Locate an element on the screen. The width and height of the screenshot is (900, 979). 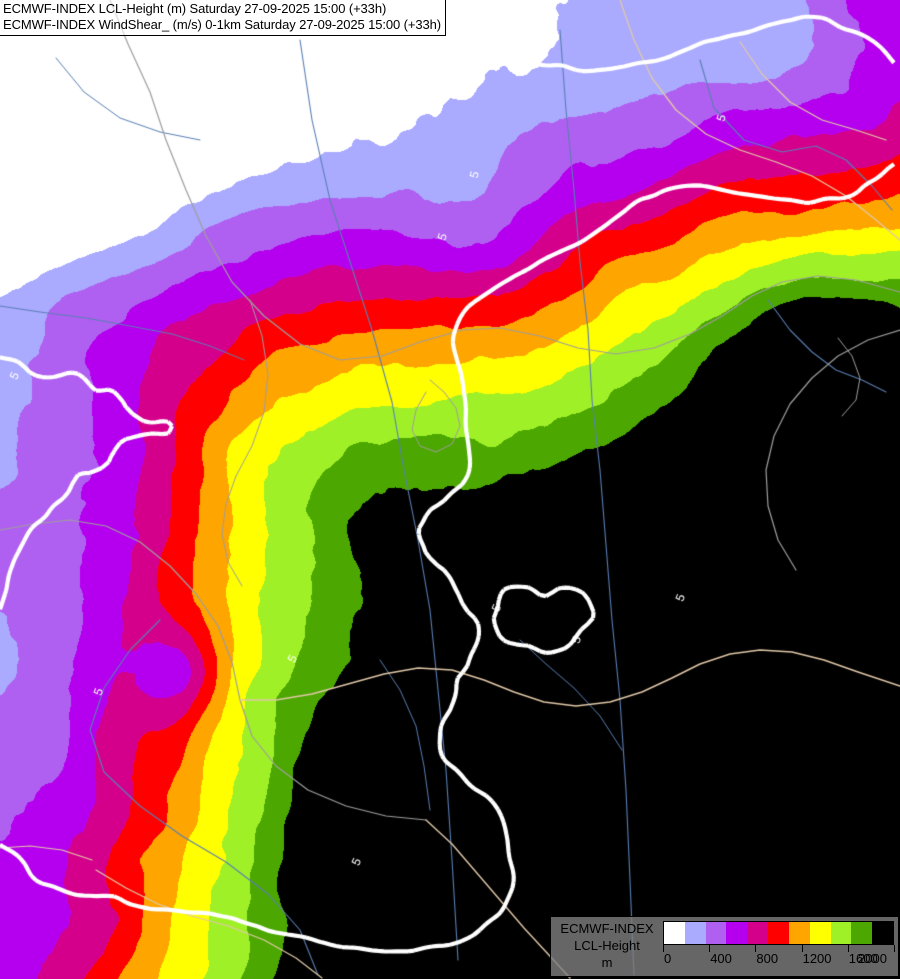
legend-colorbar is located at coordinates (778, 933).